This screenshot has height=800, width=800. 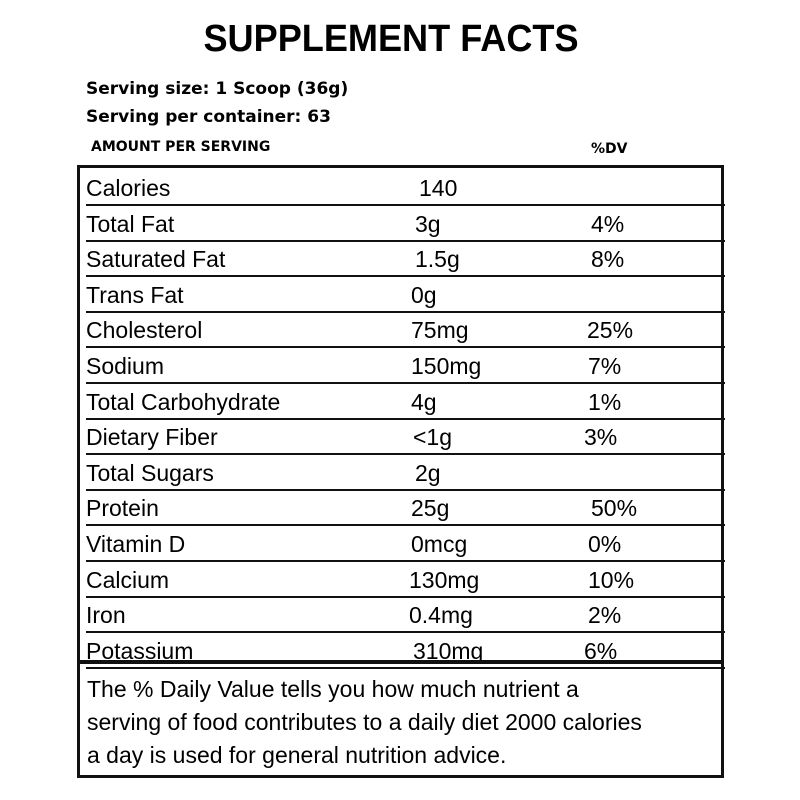 I want to click on nutrient-daily-value: 6%, so click(x=601, y=650).